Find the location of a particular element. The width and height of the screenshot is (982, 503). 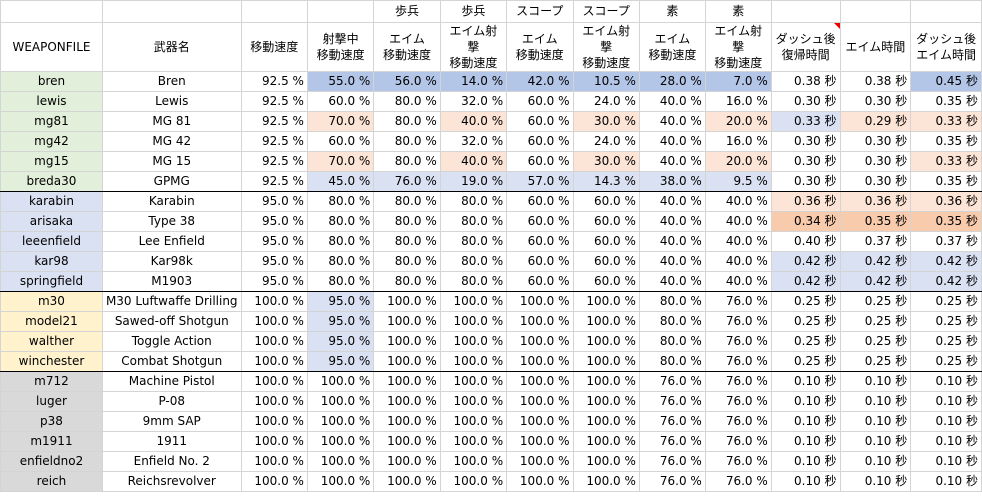

stat-cell: 55.0 % is located at coordinates (340, 81).